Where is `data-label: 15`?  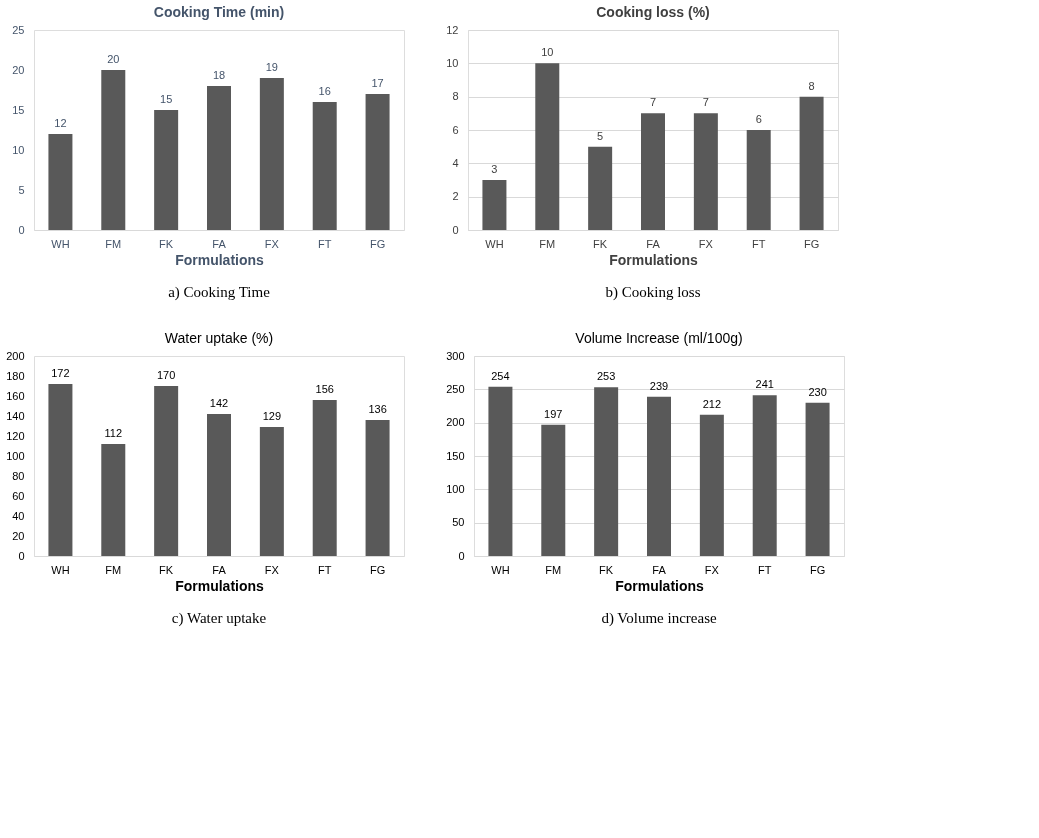
data-label: 15 is located at coordinates (166, 99).